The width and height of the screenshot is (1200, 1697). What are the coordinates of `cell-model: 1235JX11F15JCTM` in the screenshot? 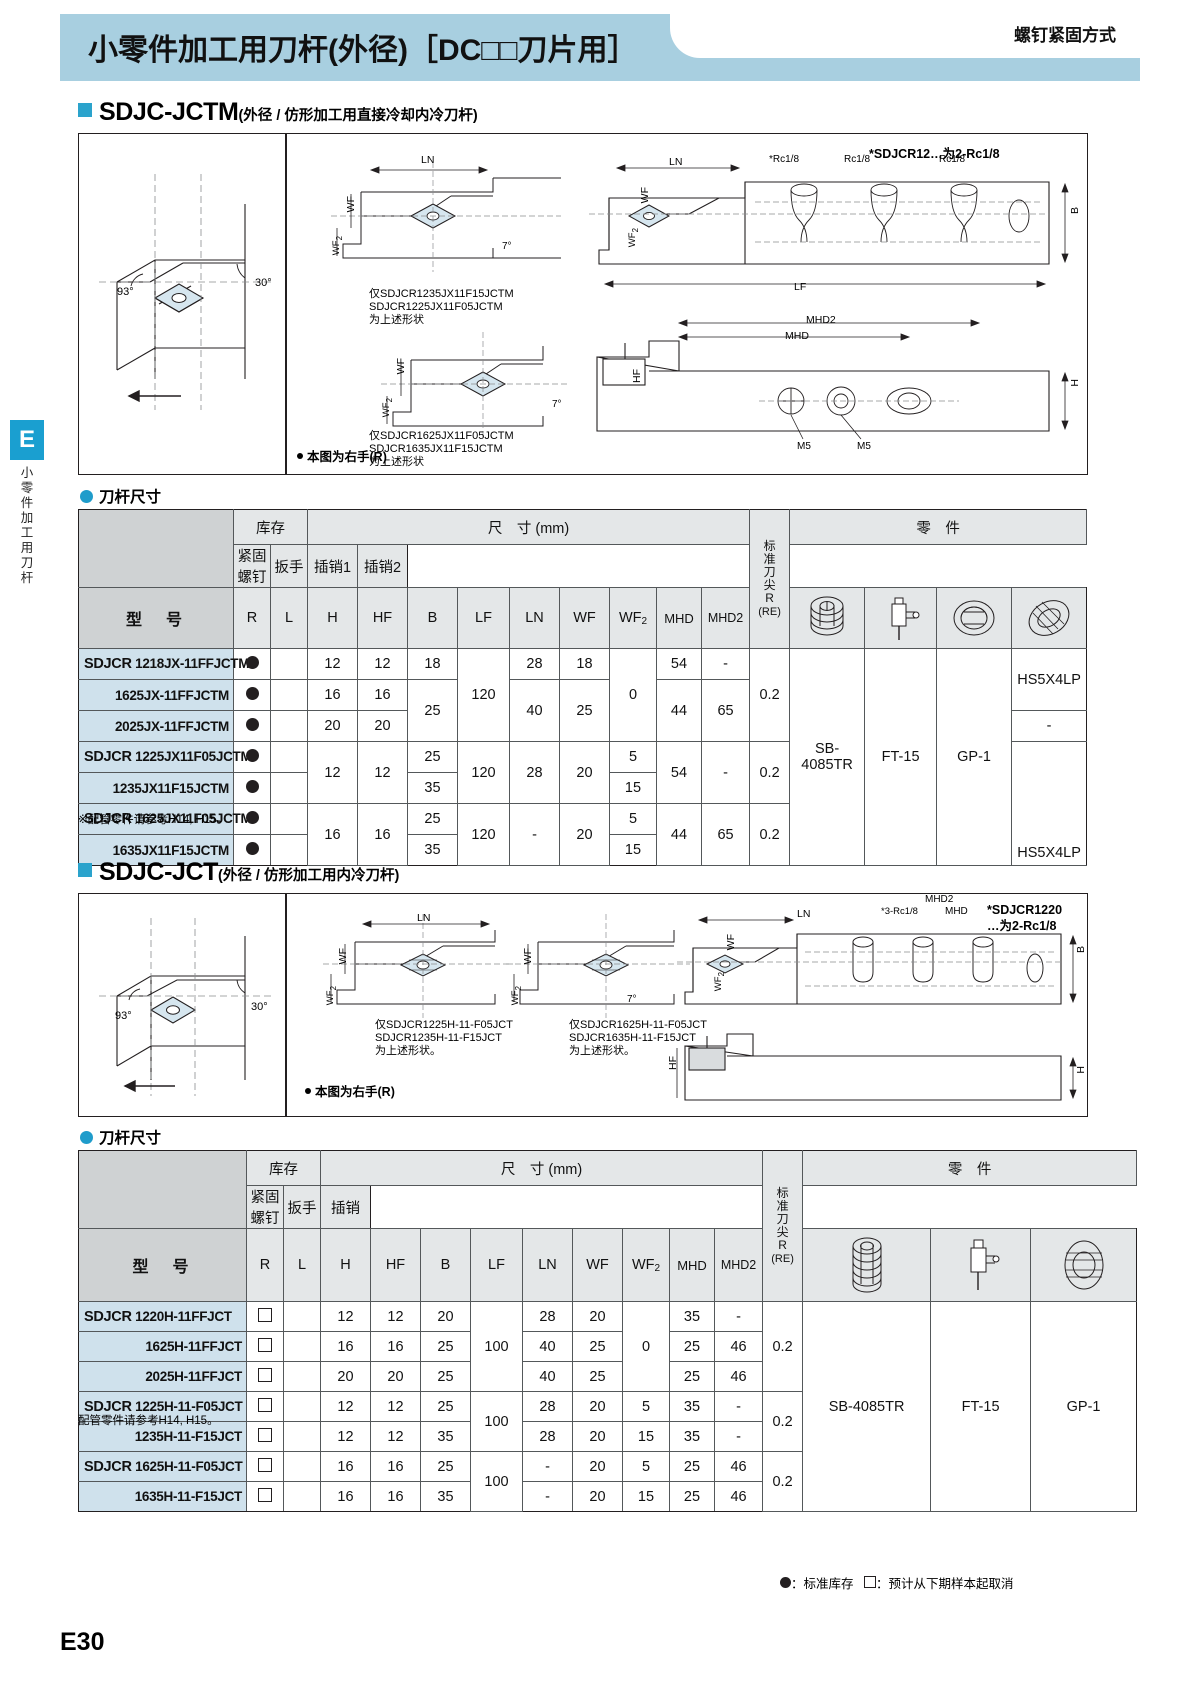 It's located at (156, 788).